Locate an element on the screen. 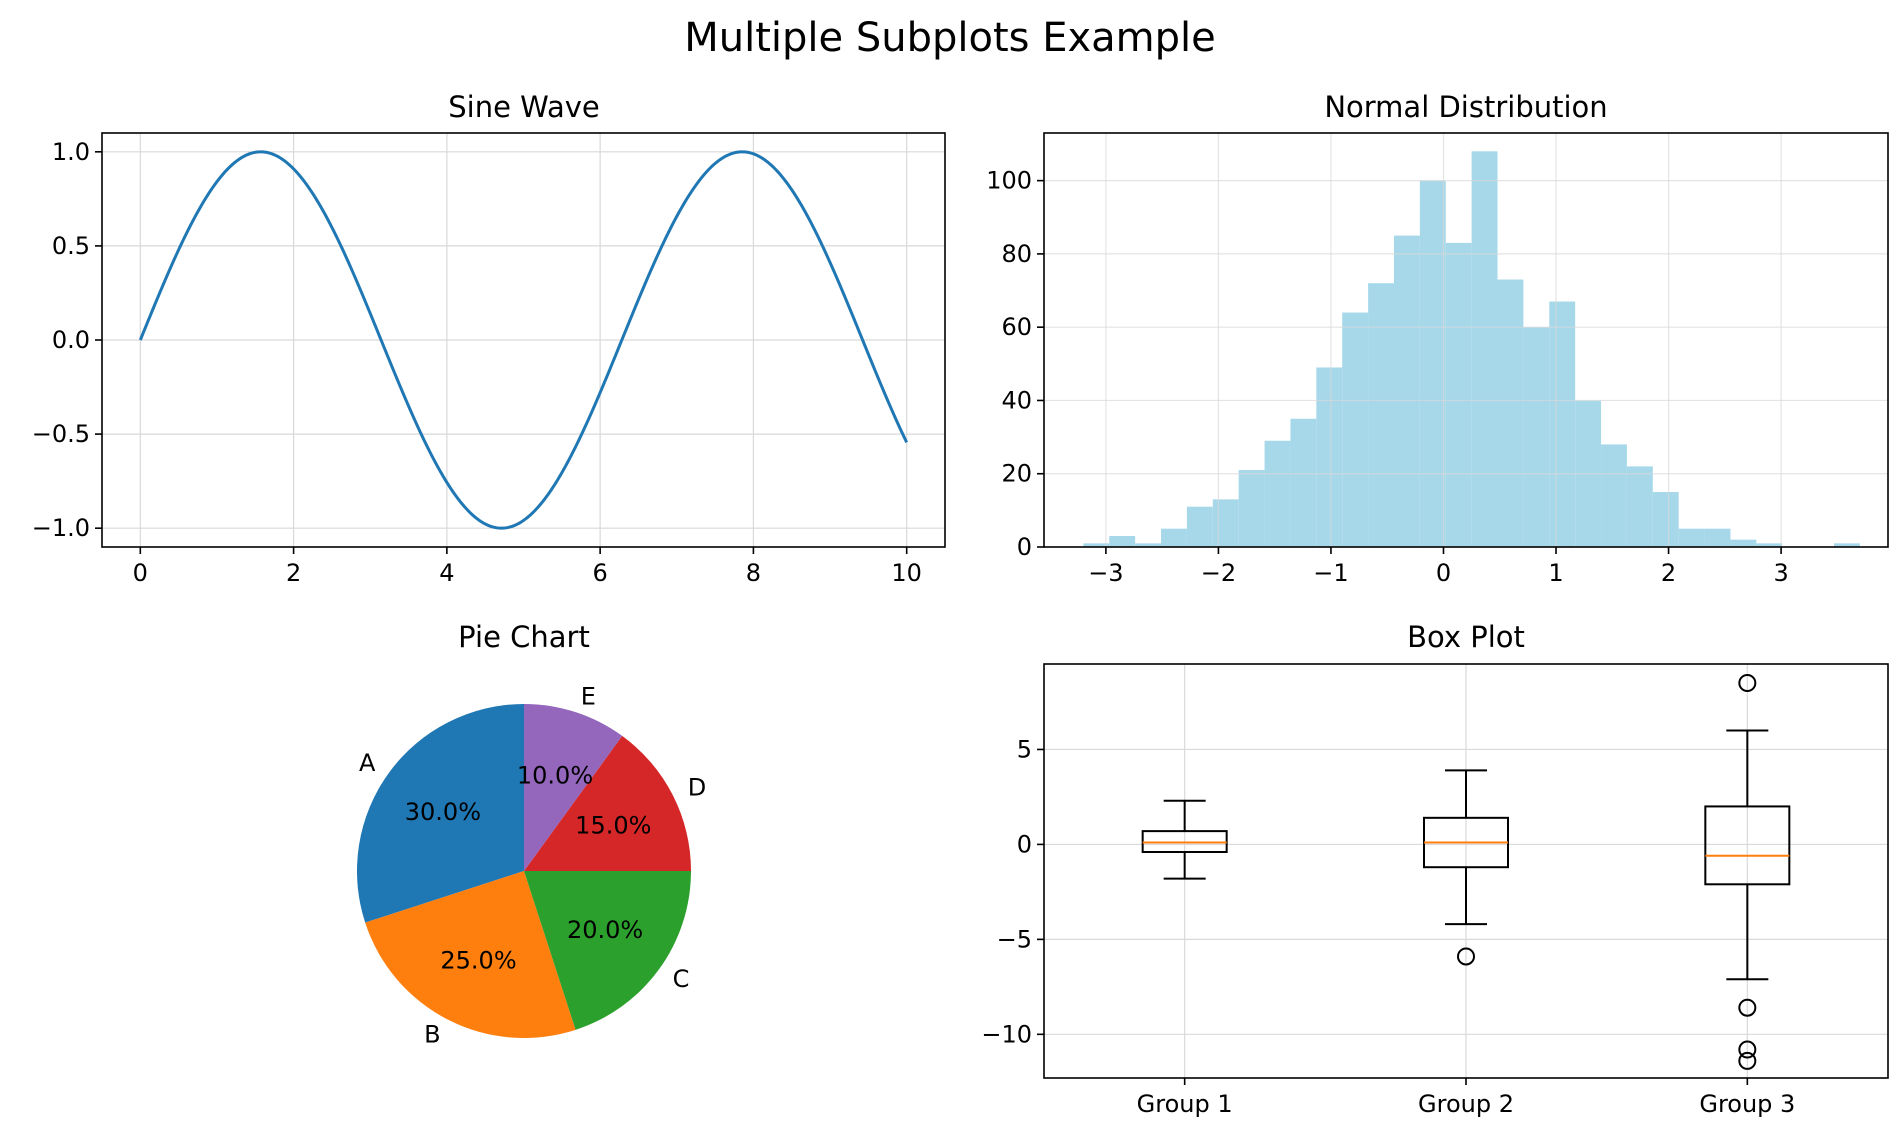 The height and width of the screenshot is (1138, 1900). histogram-title: Normal Distribution is located at coordinates (1465, 107).